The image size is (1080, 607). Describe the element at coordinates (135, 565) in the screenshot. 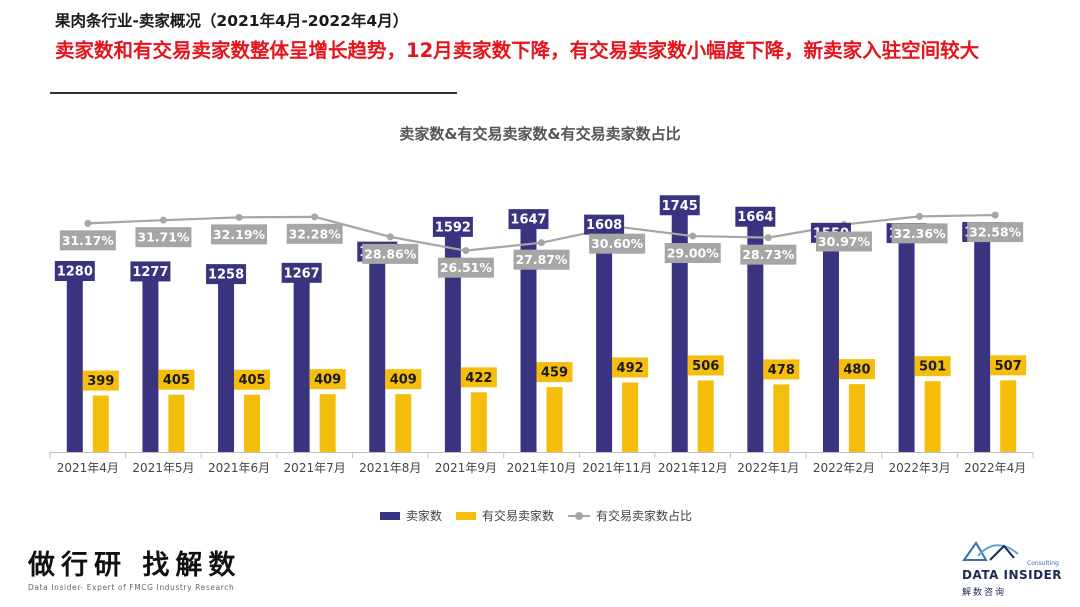

I see `brand-slogan: 做行研 找解数` at that location.